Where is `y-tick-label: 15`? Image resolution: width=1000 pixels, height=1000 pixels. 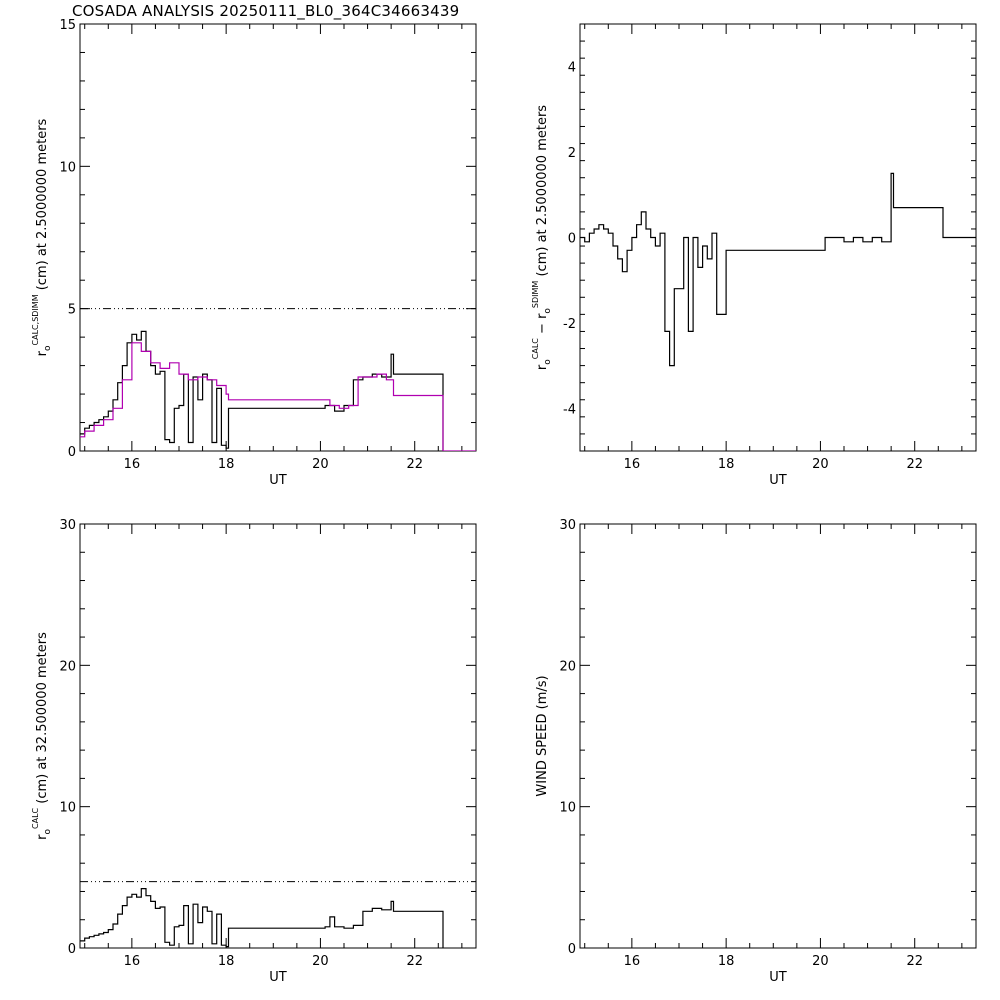
y-tick-label: 15 is located at coordinates (67, 25).